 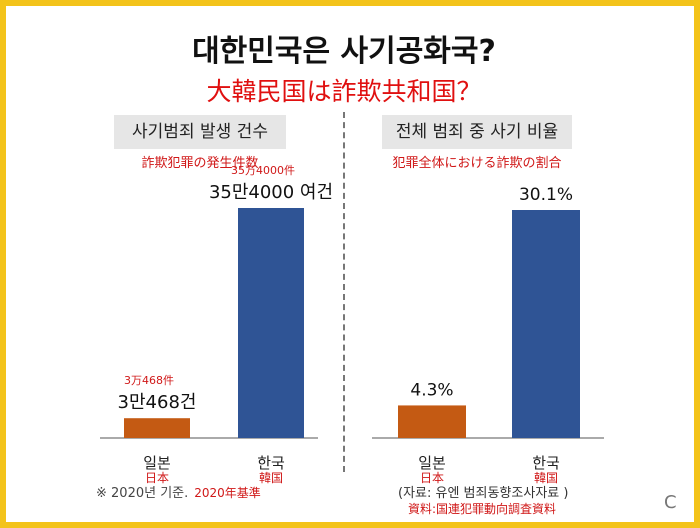 I want to click on footnote-jp: 2020年基準, so click(x=227, y=493).